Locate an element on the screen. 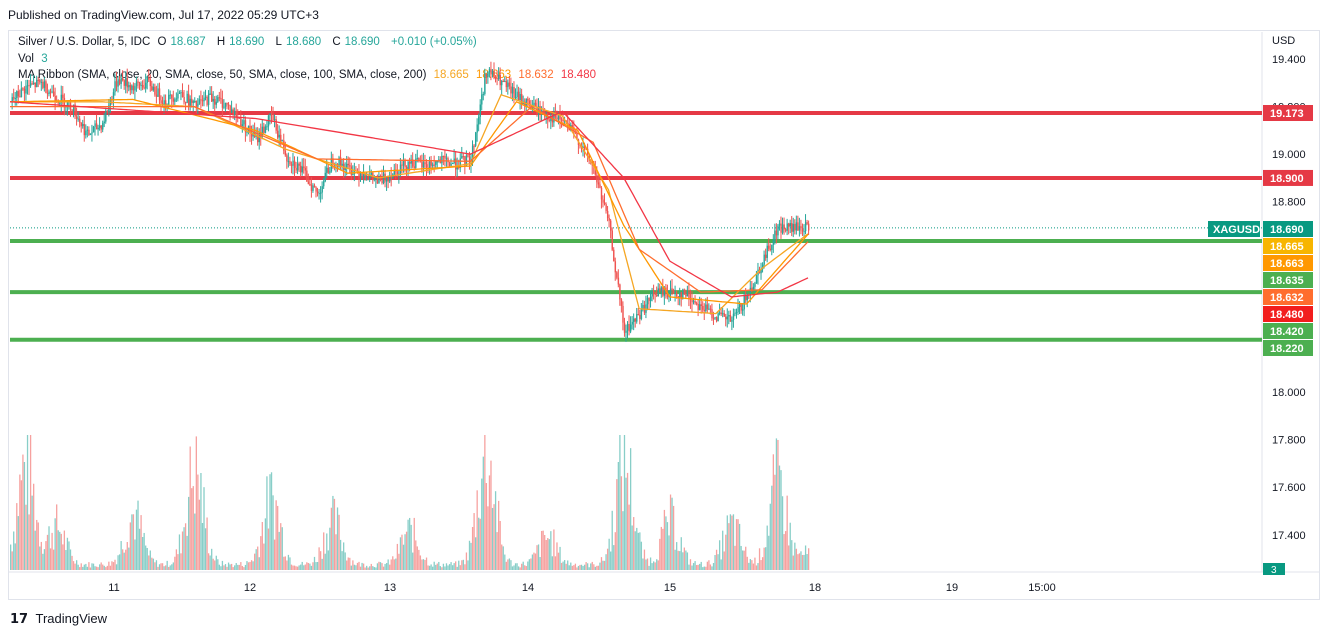 This screenshot has width=1328, height=636. symbol-tag-bg is located at coordinates (1234, 229).